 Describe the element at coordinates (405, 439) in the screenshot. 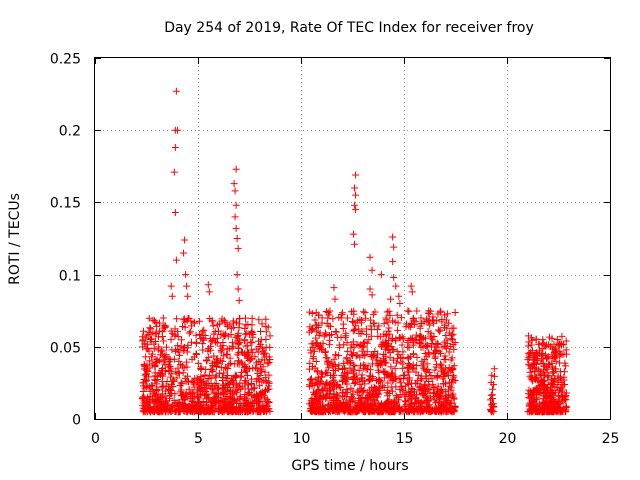

I see `x-tick-label: 15` at that location.